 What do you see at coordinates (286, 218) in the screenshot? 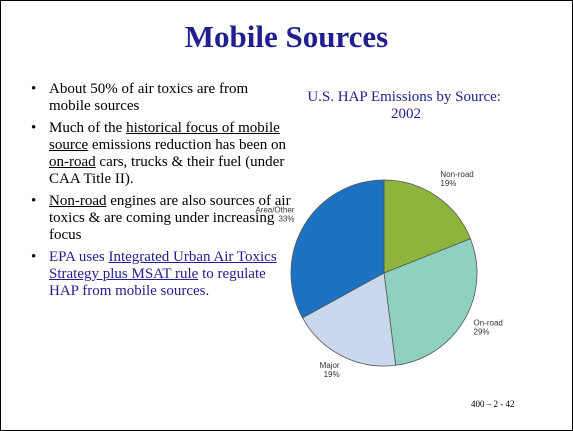
I see `slice-value-label: 33%` at bounding box center [286, 218].